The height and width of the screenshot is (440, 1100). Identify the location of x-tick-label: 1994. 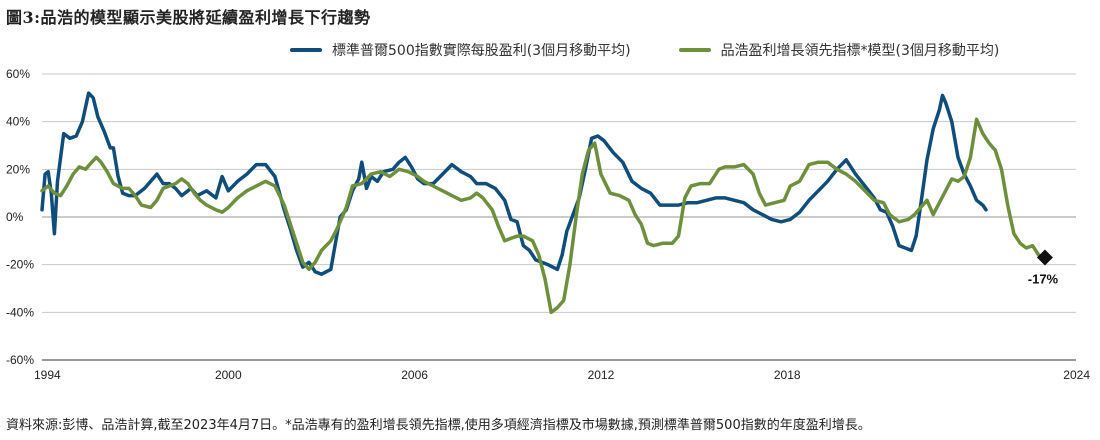
(47, 375).